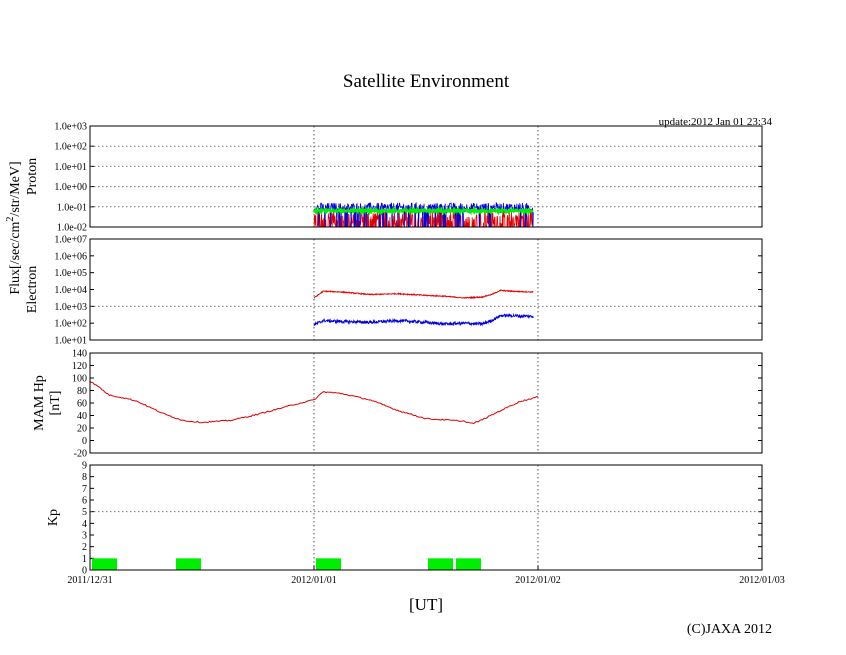 The image size is (846, 655). What do you see at coordinates (84, 477) in the screenshot?
I see `y-tick-label: 8` at bounding box center [84, 477].